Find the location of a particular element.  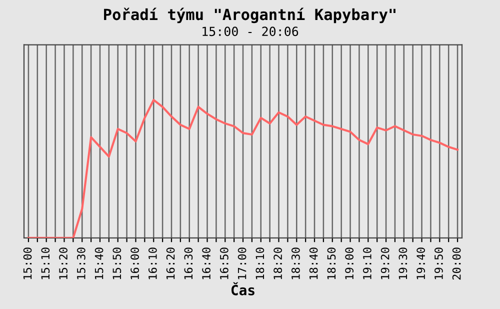

x-tick-label: 18:30 is located at coordinates (295, 264).